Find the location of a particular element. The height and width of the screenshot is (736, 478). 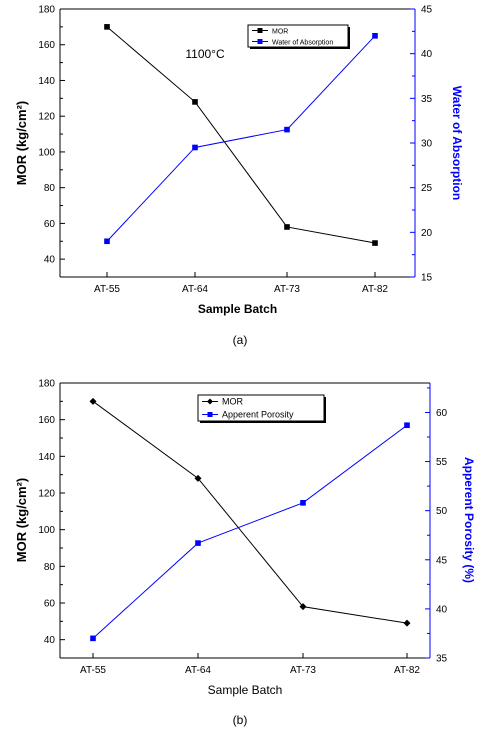

legend: MOR Apperent Porosity is located at coordinates (261, 408).